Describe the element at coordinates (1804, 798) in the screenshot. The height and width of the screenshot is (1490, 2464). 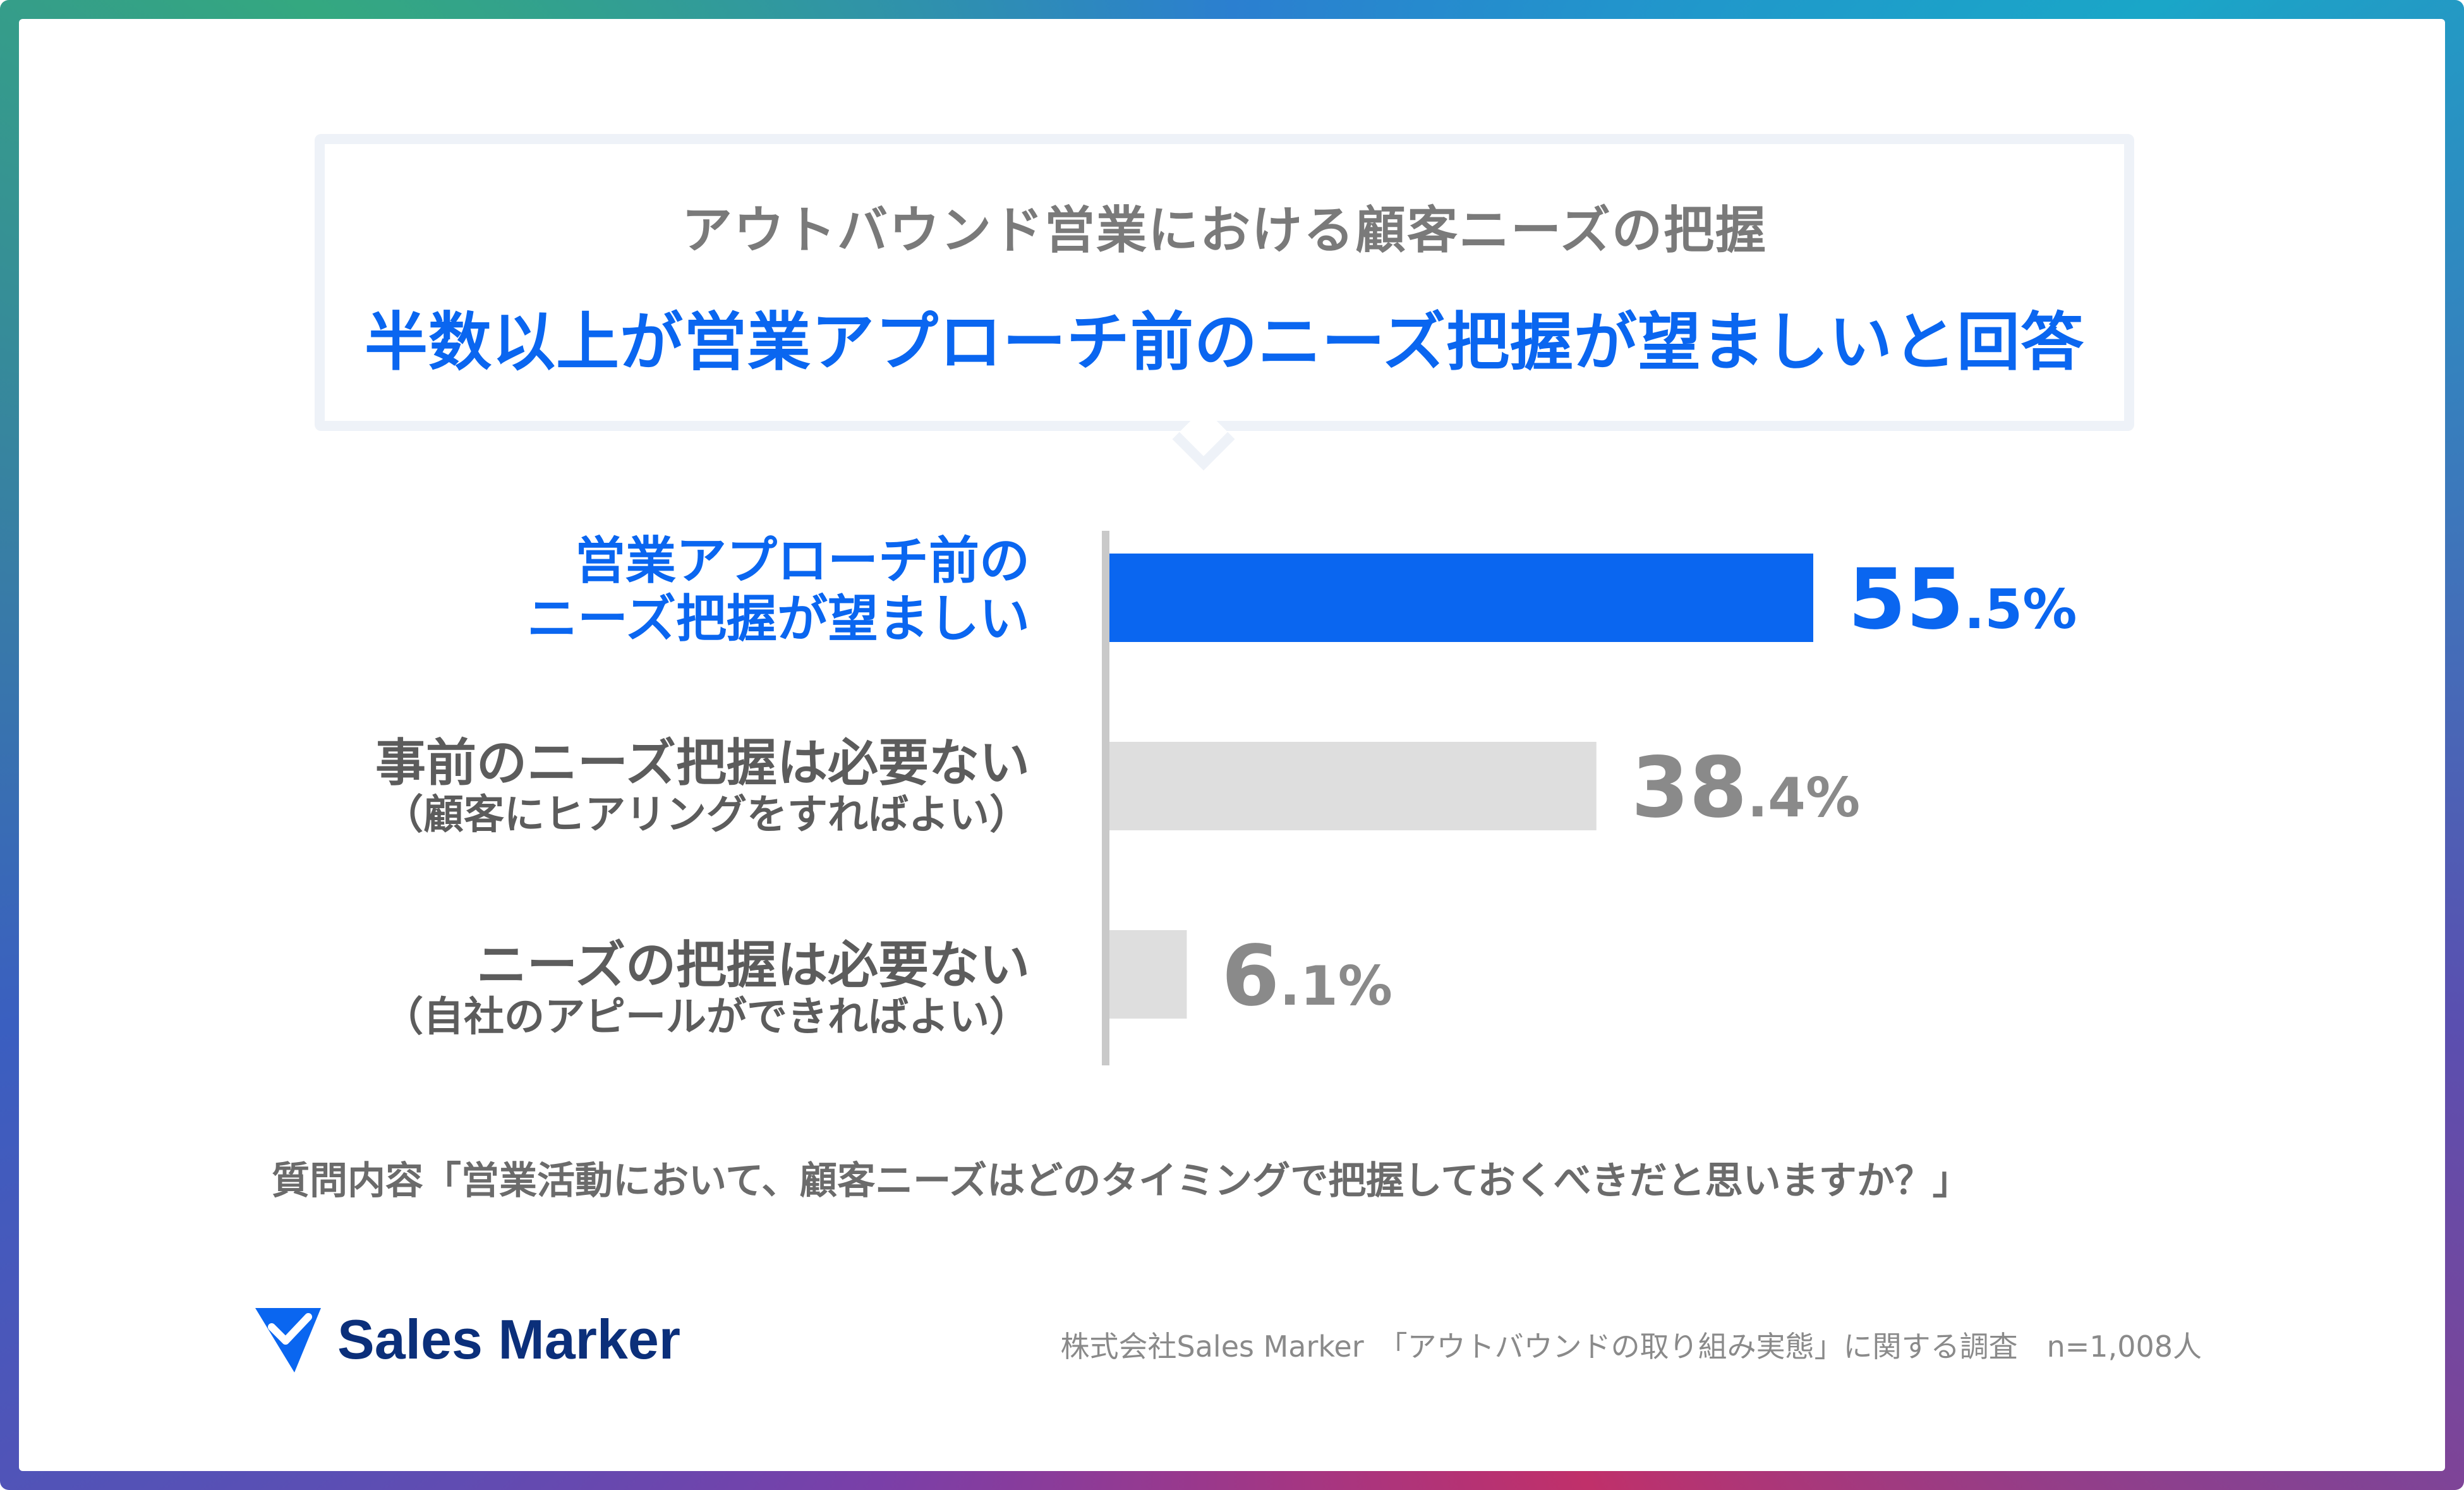
I see `value-label-1-dec: .4%` at that location.